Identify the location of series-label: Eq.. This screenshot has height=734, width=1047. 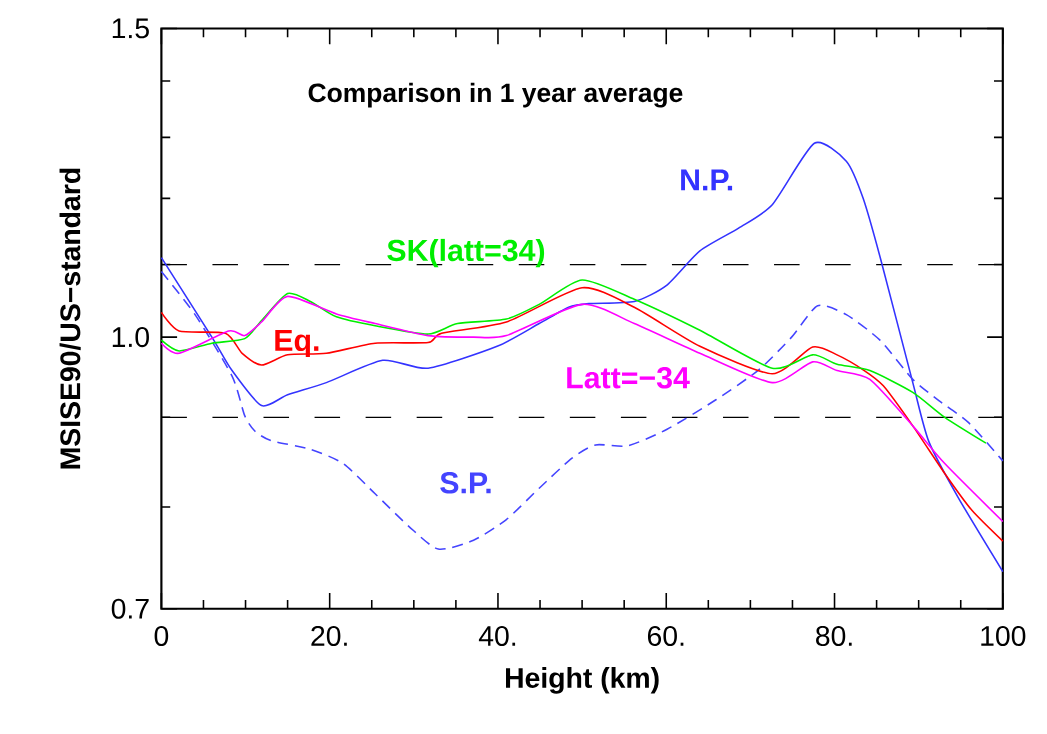
(297, 343).